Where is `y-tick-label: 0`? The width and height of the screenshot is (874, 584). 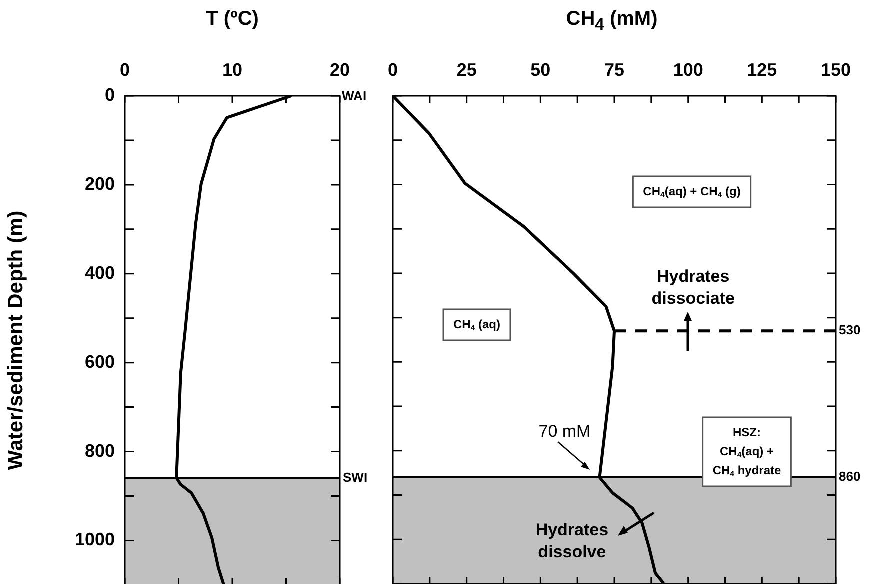 y-tick-label: 0 is located at coordinates (109, 94).